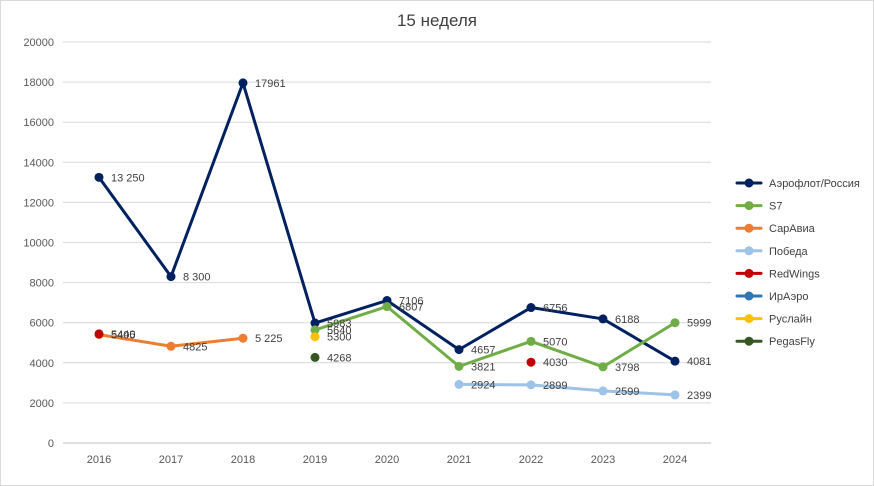 Image resolution: width=874 pixels, height=486 pixels. Describe the element at coordinates (792, 342) in the screenshot. I see `legend-label-pegasfly: PegasFly` at that location.